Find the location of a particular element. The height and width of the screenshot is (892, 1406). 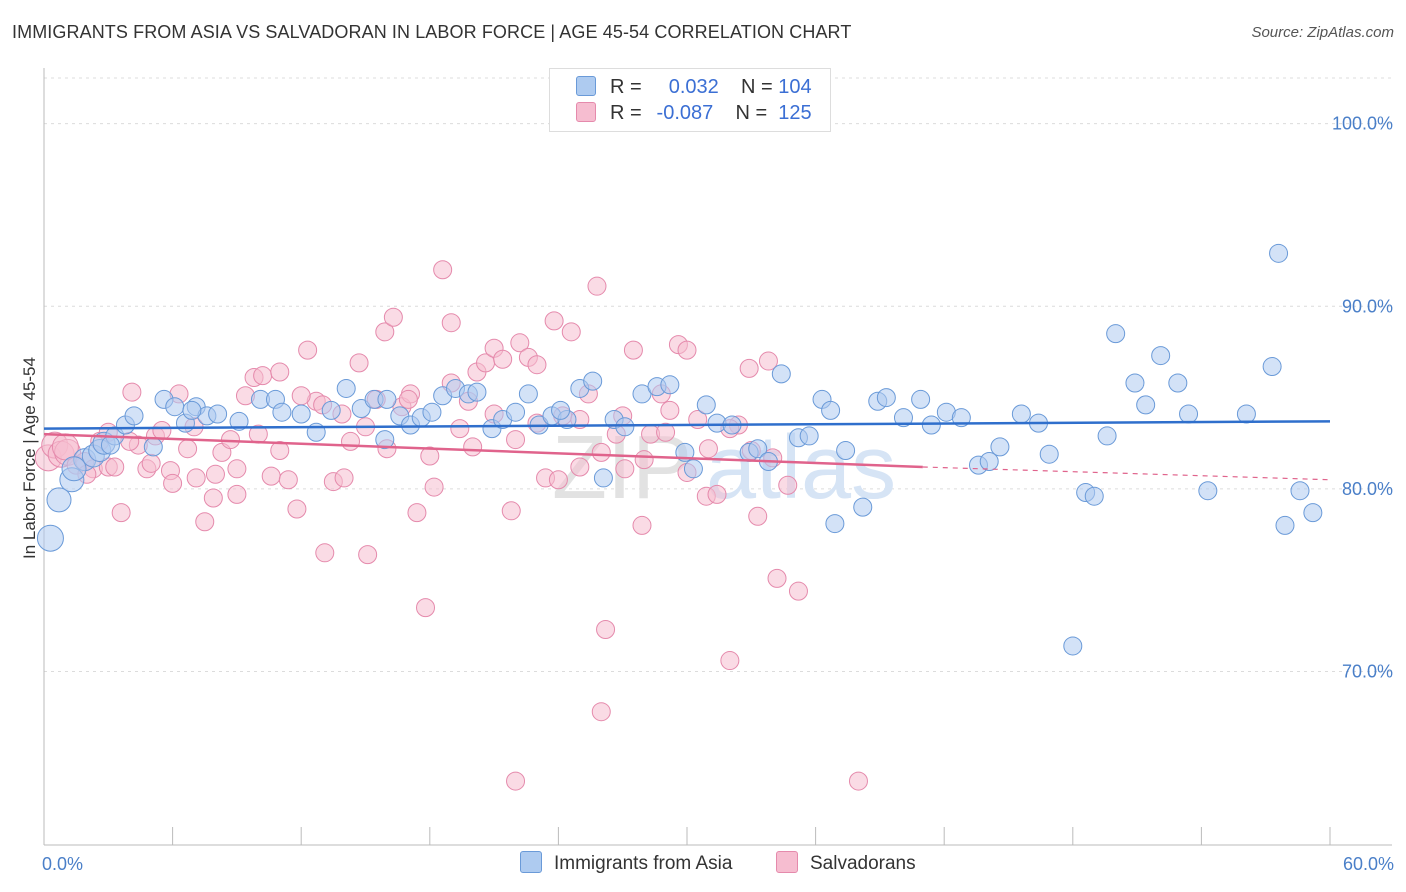

bottom-legend-swatch-asia is located at coordinates (531, 862).